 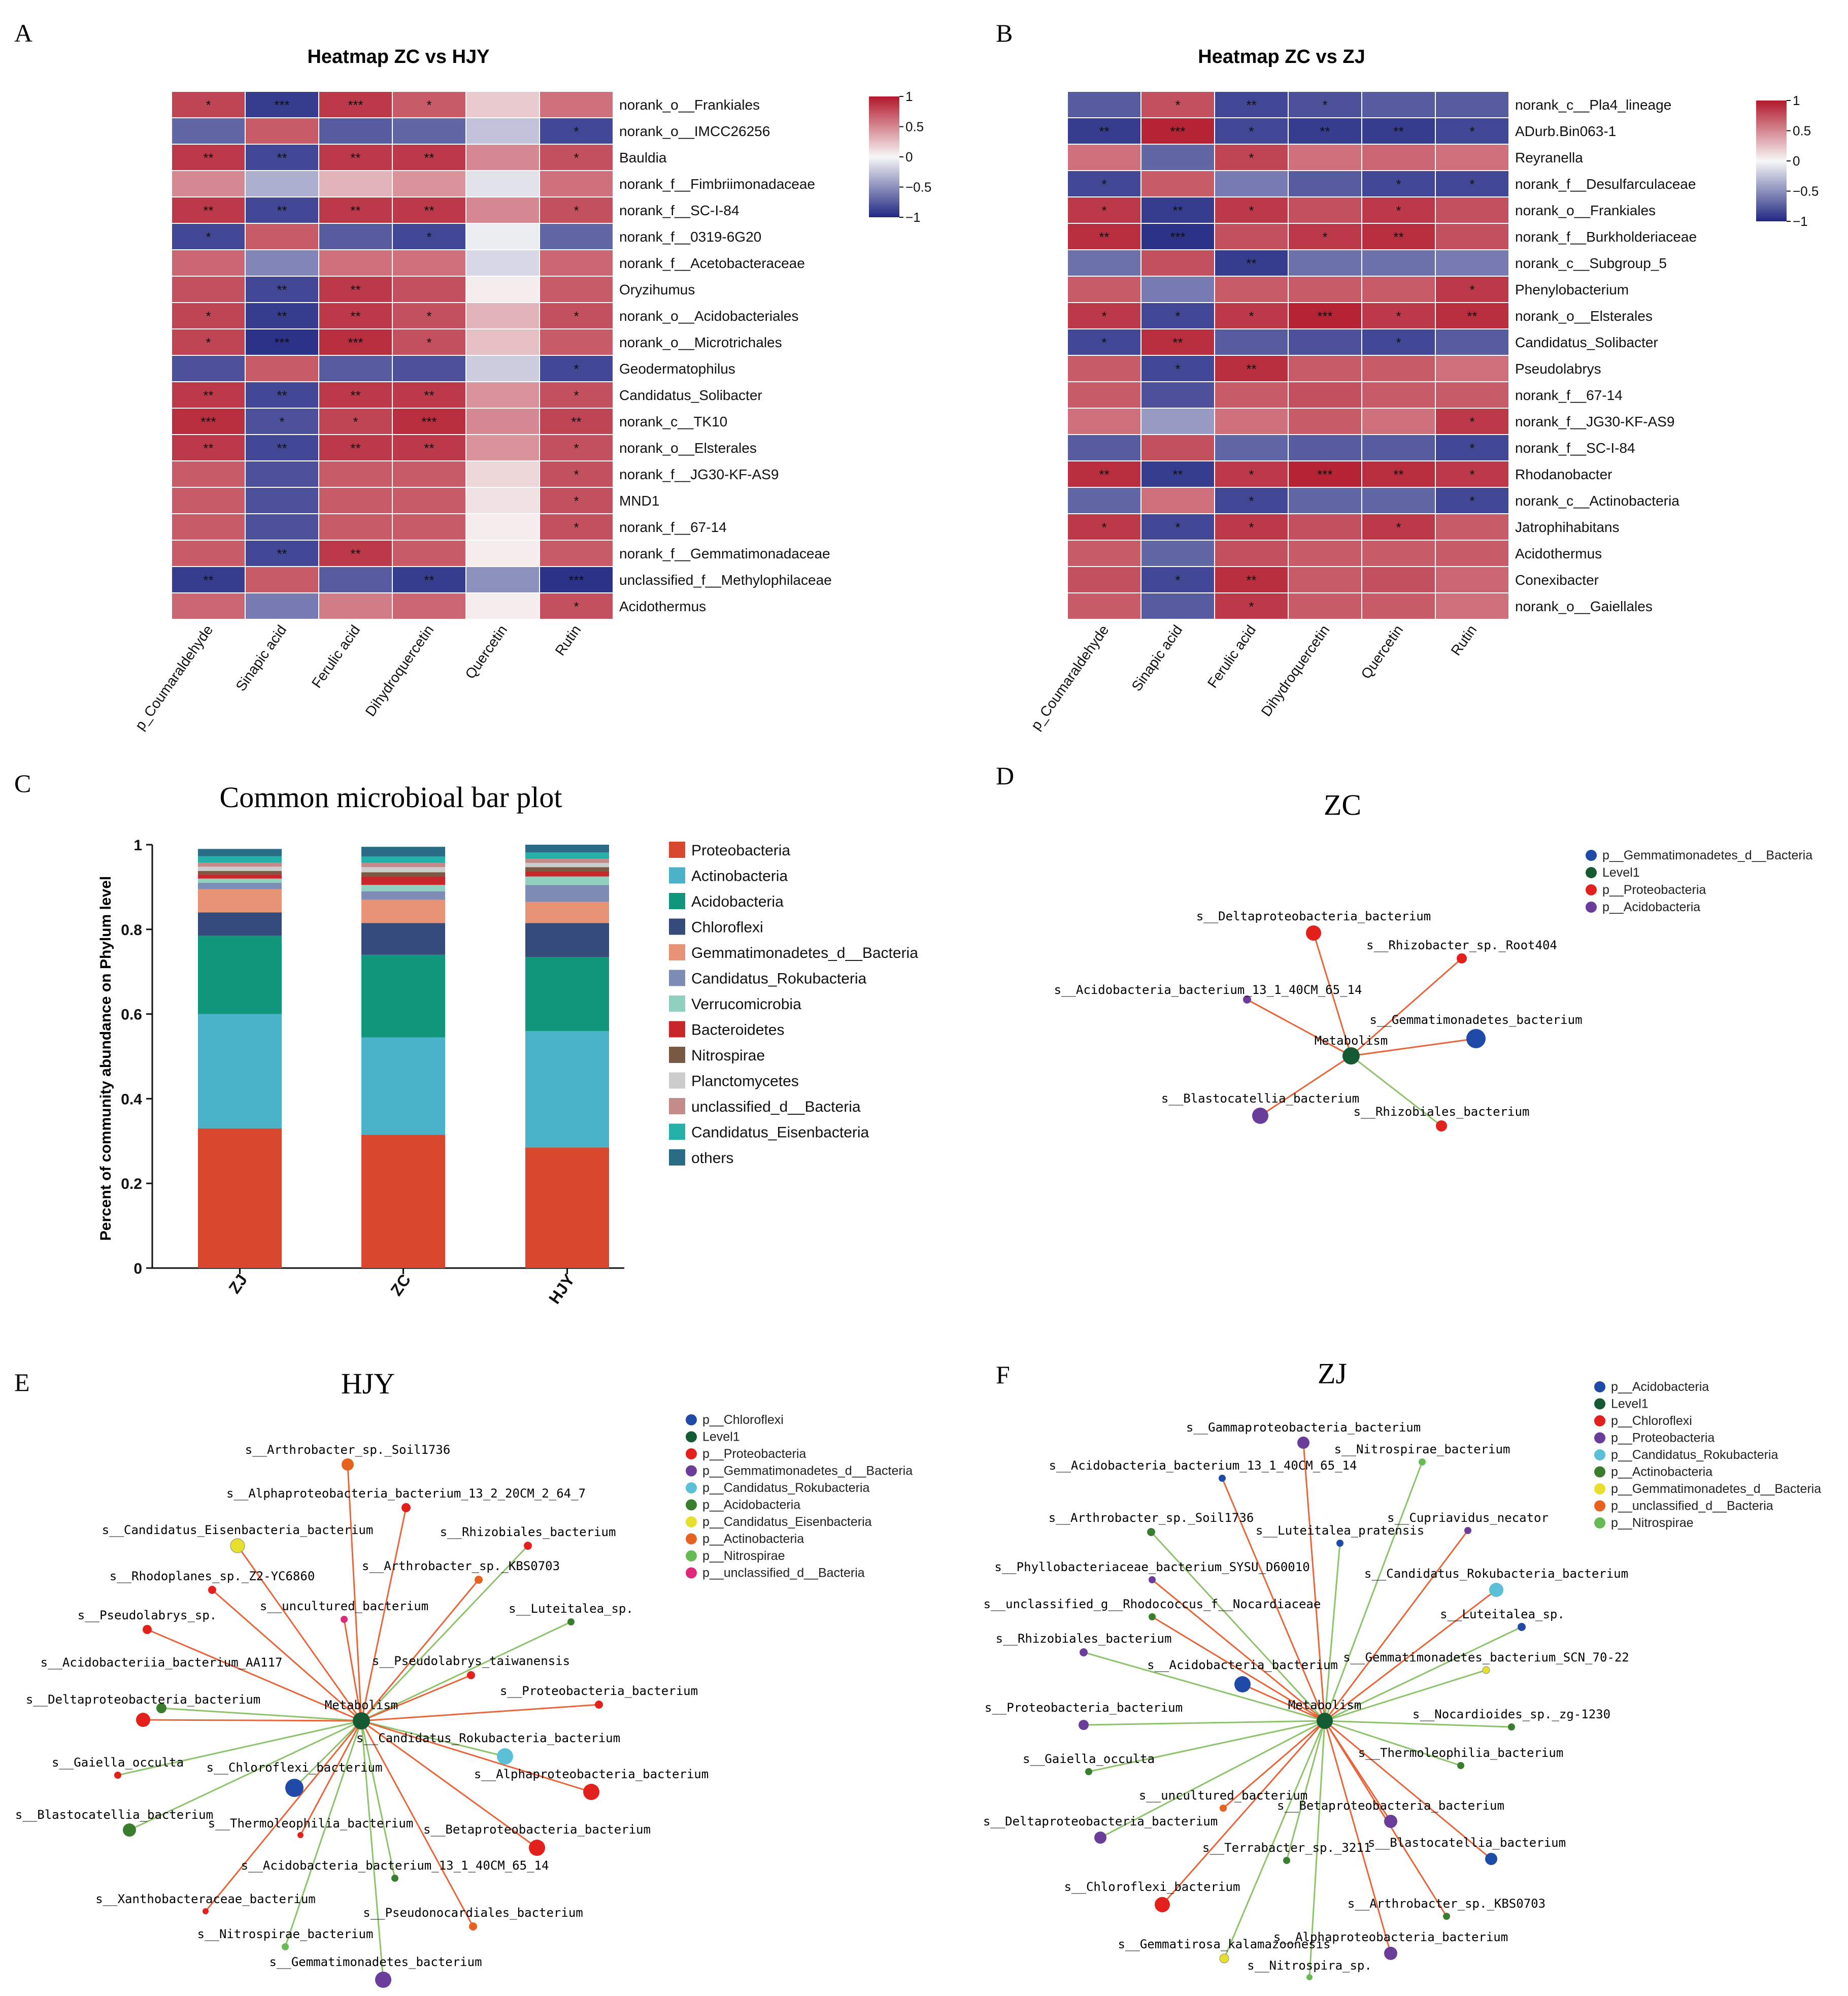 I want to click on colorbar-tick-label: 0.5, so click(x=915, y=127).